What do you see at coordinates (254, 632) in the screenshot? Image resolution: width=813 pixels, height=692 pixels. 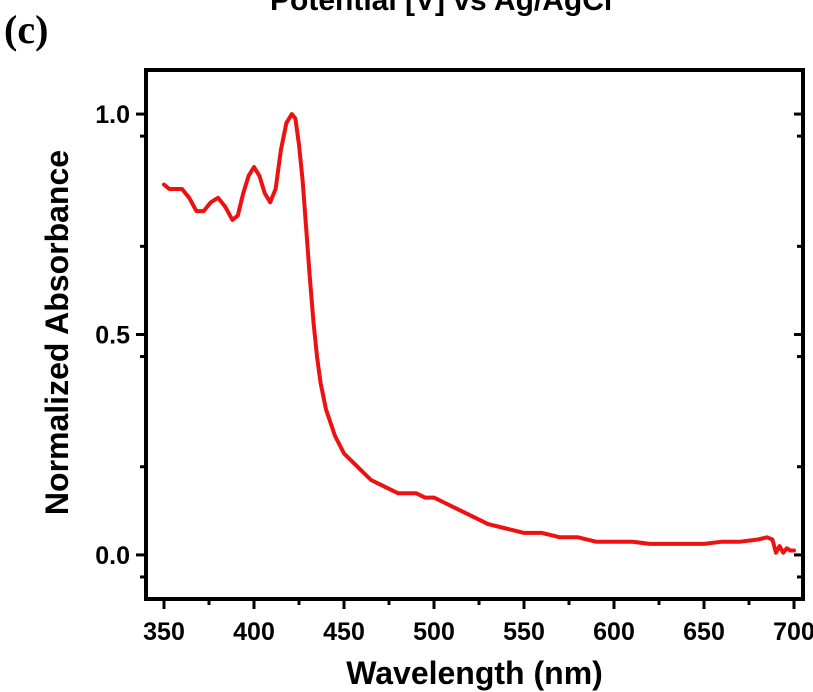 I see `x-tick-label: 400` at bounding box center [254, 632].